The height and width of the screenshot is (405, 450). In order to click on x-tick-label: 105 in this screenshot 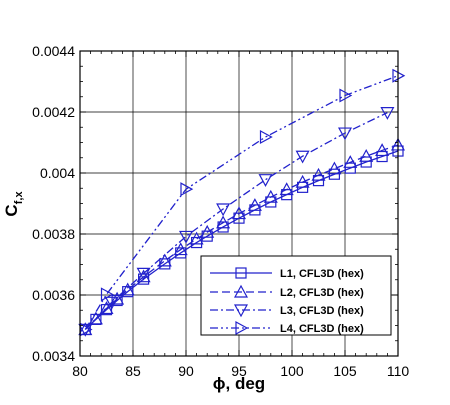, I will do `click(345, 371)`.